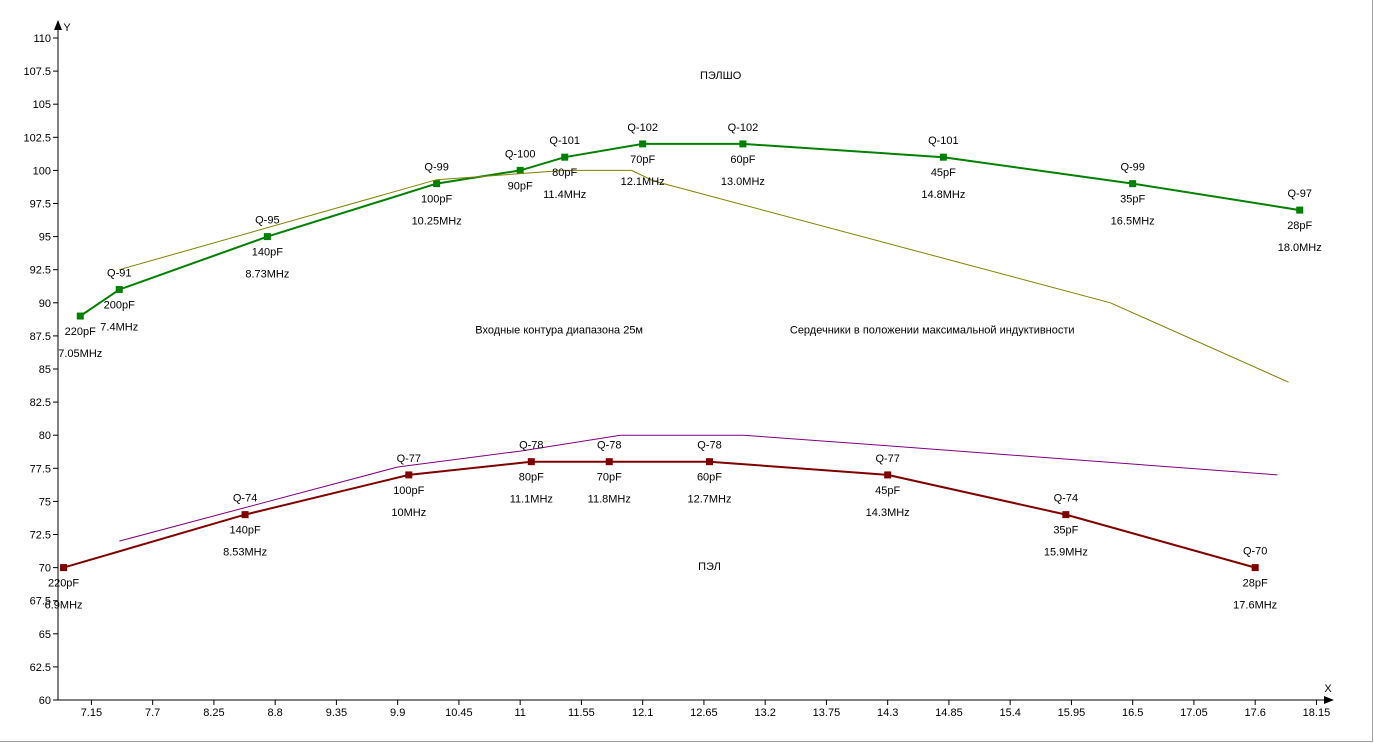 The height and width of the screenshot is (743, 1374). Describe the element at coordinates (42, 105) in the screenshot. I see `y-tick-label: 105` at that location.